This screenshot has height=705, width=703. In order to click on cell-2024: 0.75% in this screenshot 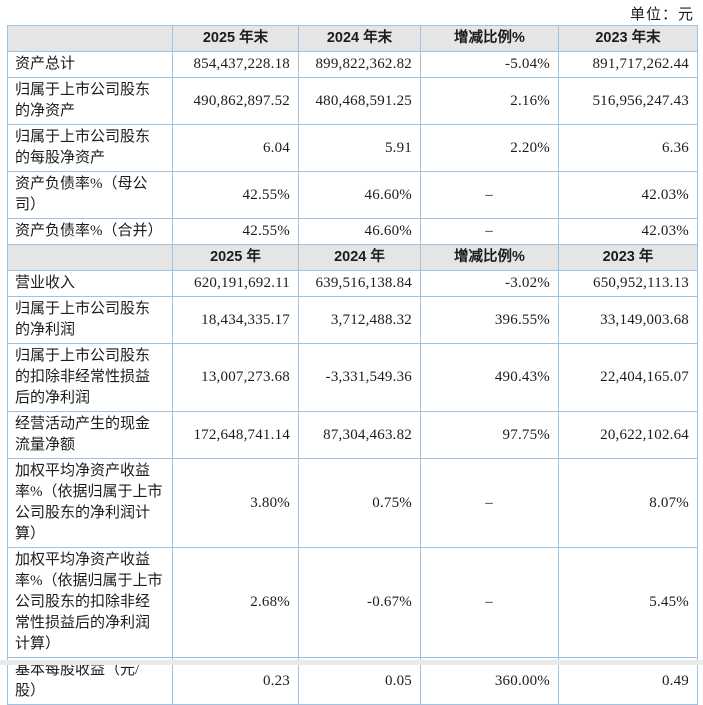, I will do `click(359, 503)`.